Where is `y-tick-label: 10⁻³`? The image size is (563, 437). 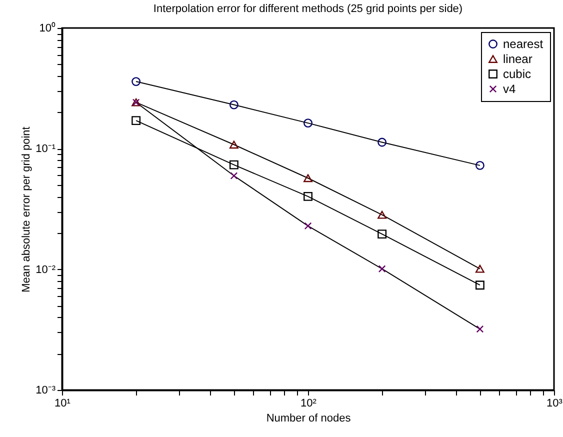
y-tick-label: 10⁻³ is located at coordinates (46, 390).